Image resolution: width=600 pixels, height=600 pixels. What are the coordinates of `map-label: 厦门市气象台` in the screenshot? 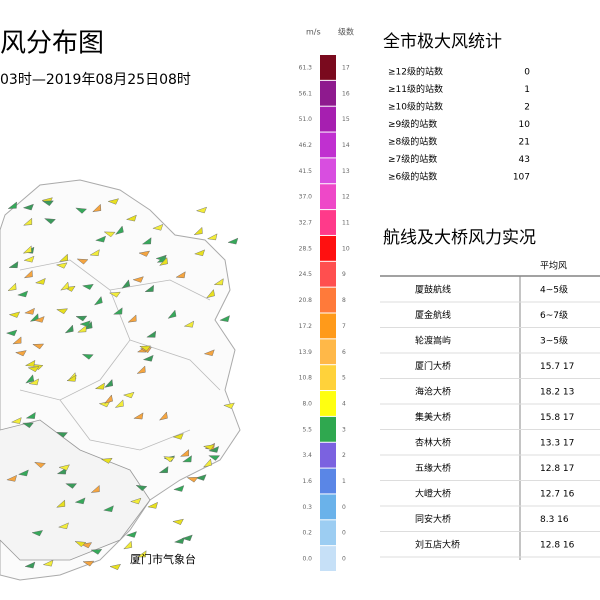 It's located at (163, 559).